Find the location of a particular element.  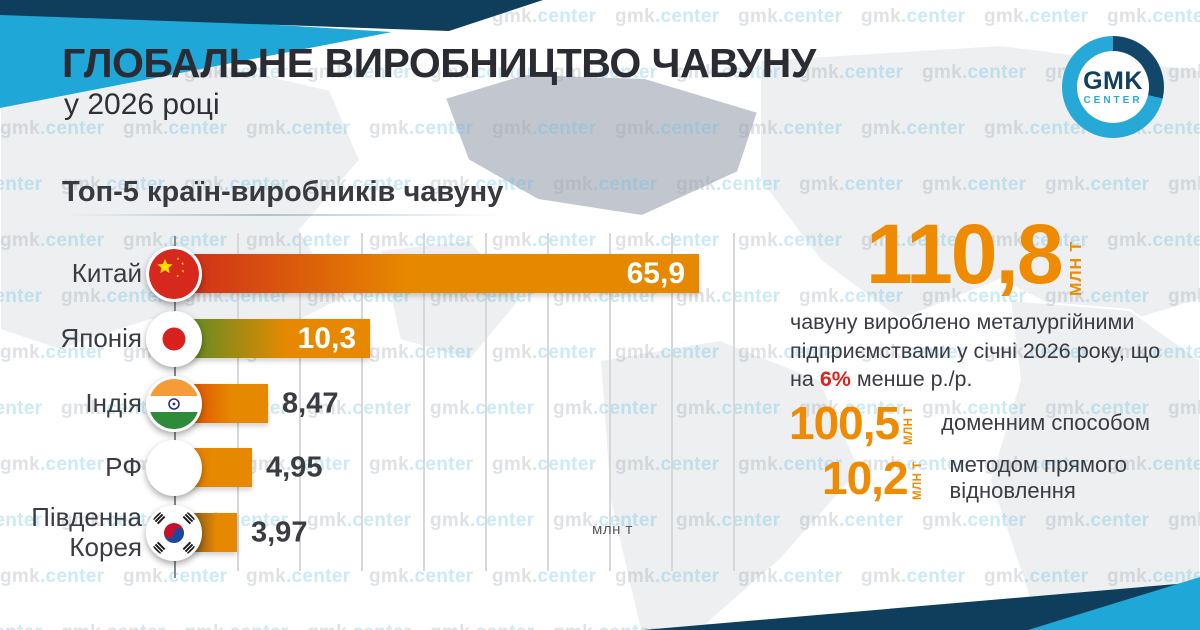

bottom-right-cyan-triangle is located at coordinates (1114, 603).